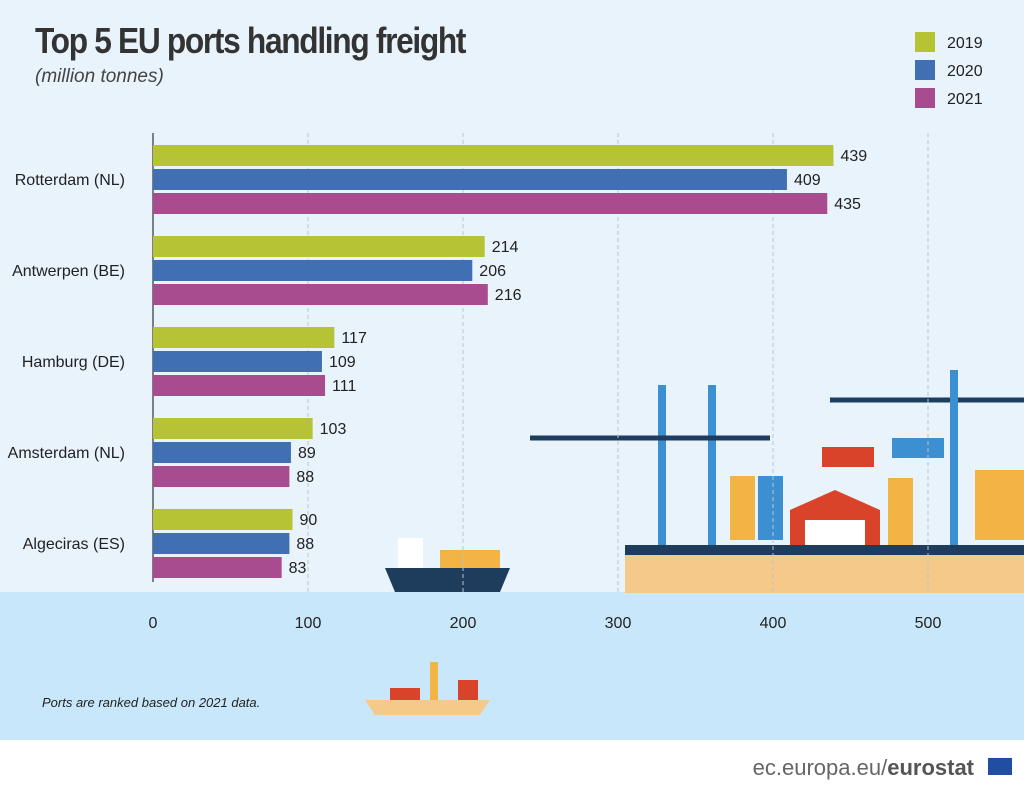 The image size is (1024, 790). What do you see at coordinates (151, 702) in the screenshot?
I see `chart-note: Ports are ranked based on 2021 data.` at bounding box center [151, 702].